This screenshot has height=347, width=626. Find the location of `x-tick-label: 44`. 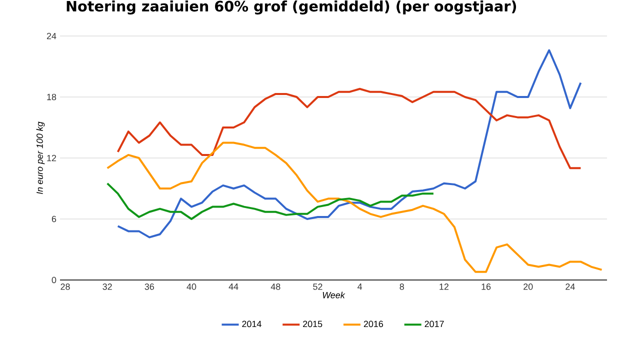

x-tick-label: 44 is located at coordinates (233, 287).